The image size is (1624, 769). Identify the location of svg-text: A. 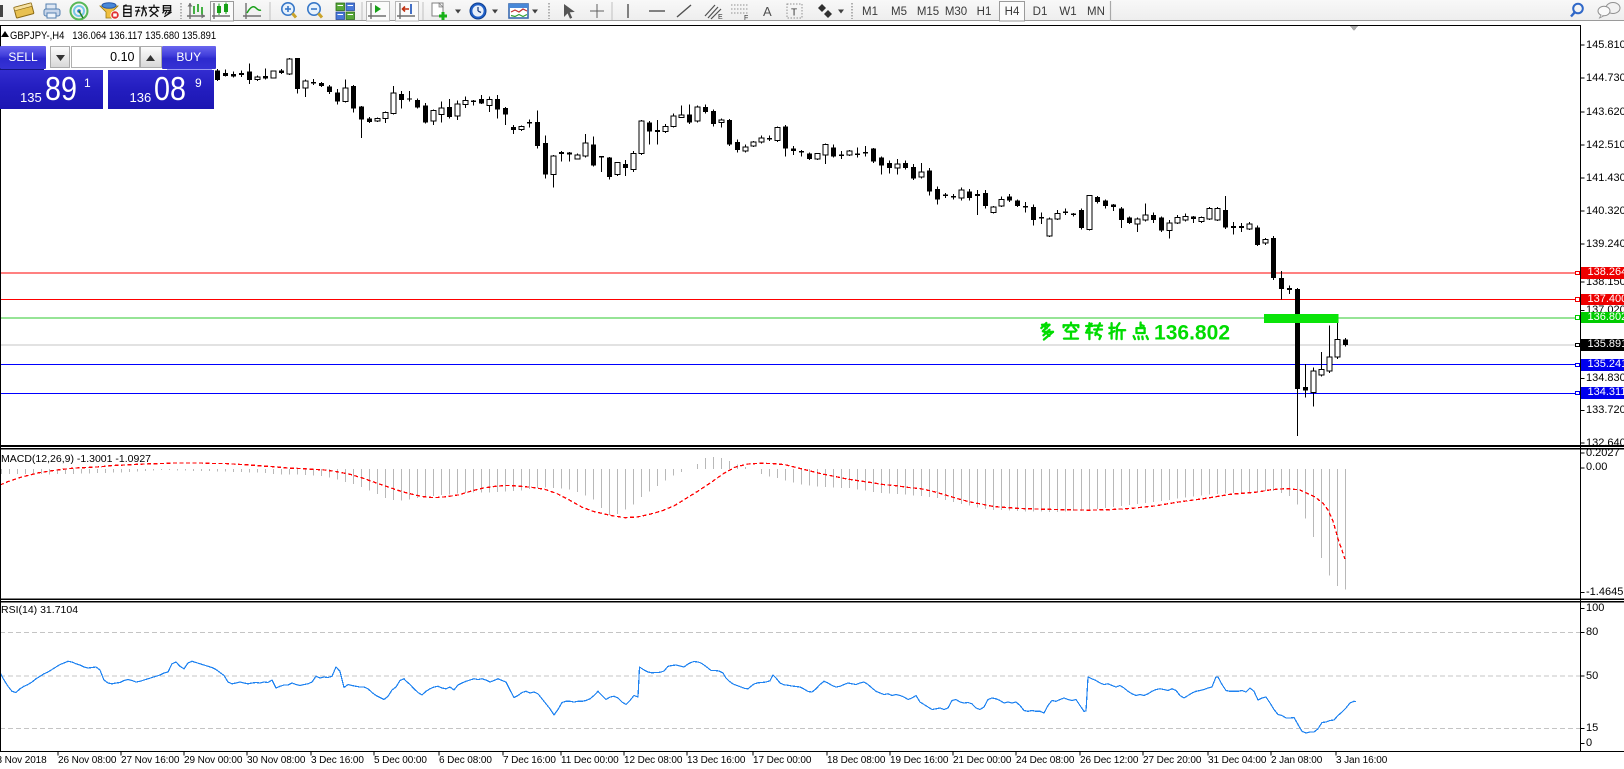
(767, 11).